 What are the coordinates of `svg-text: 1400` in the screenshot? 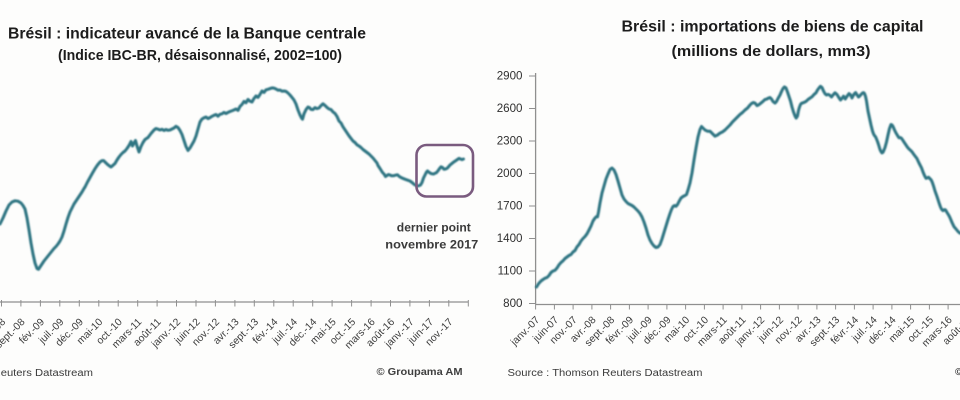 It's located at (510, 238).